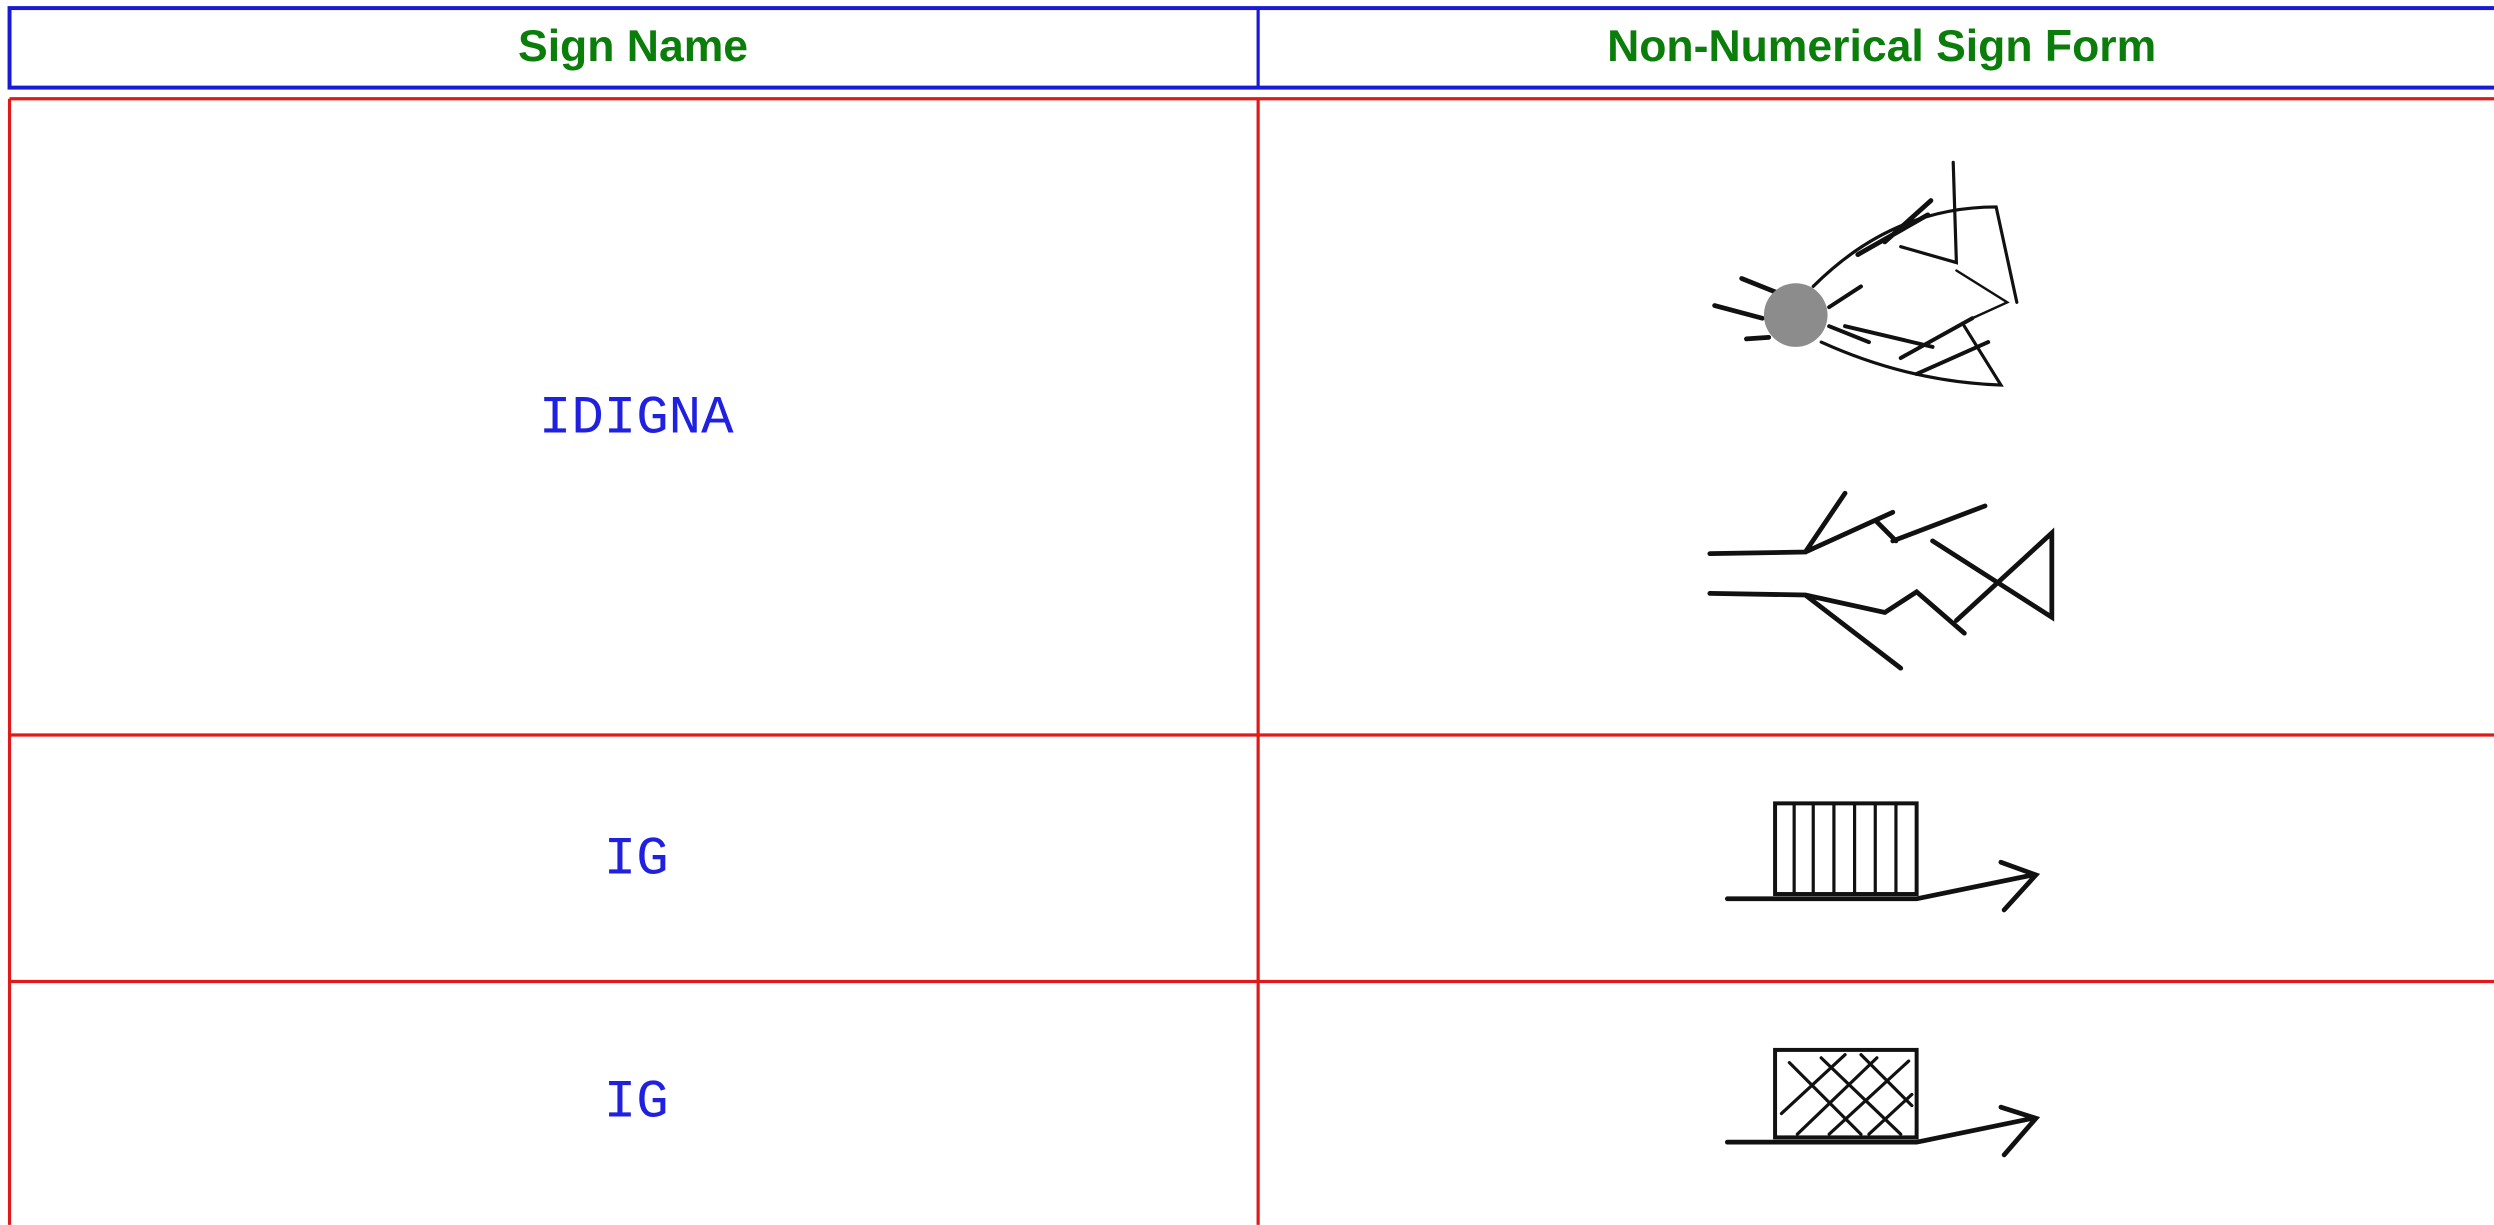 The width and height of the screenshot is (2494, 1225). Describe the element at coordinates (633, 46) in the screenshot. I see `header-cell: Sign Name` at that location.